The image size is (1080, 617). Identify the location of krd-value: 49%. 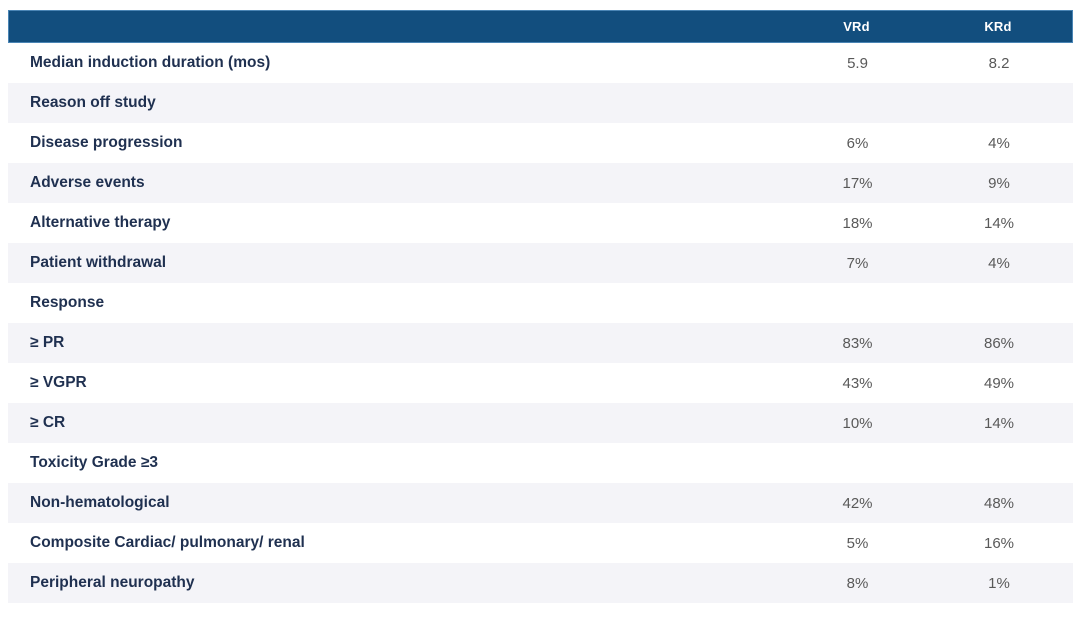
(999, 383).